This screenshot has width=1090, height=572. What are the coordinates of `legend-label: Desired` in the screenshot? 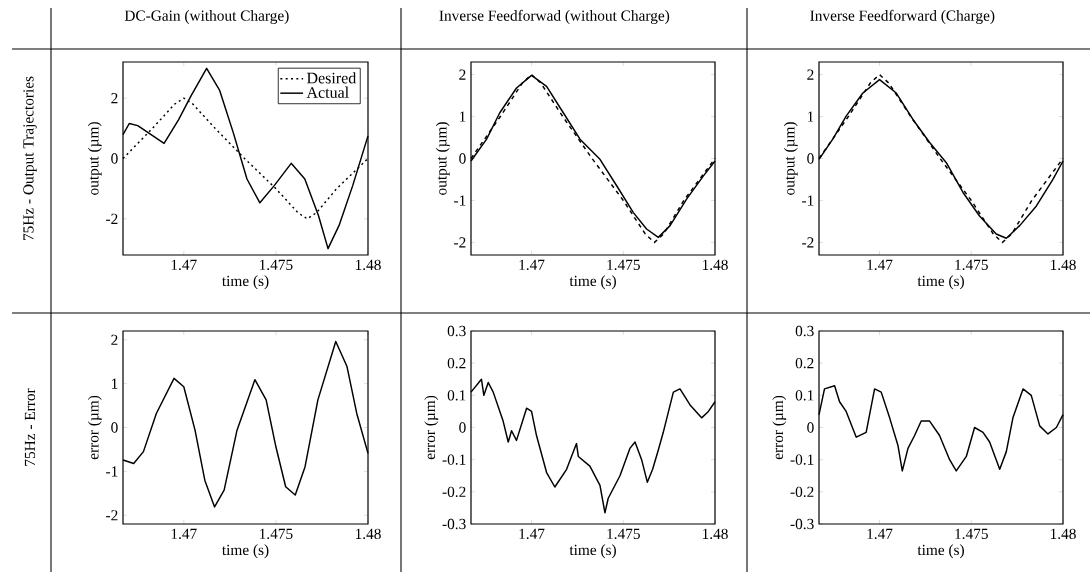 It's located at (331, 78).